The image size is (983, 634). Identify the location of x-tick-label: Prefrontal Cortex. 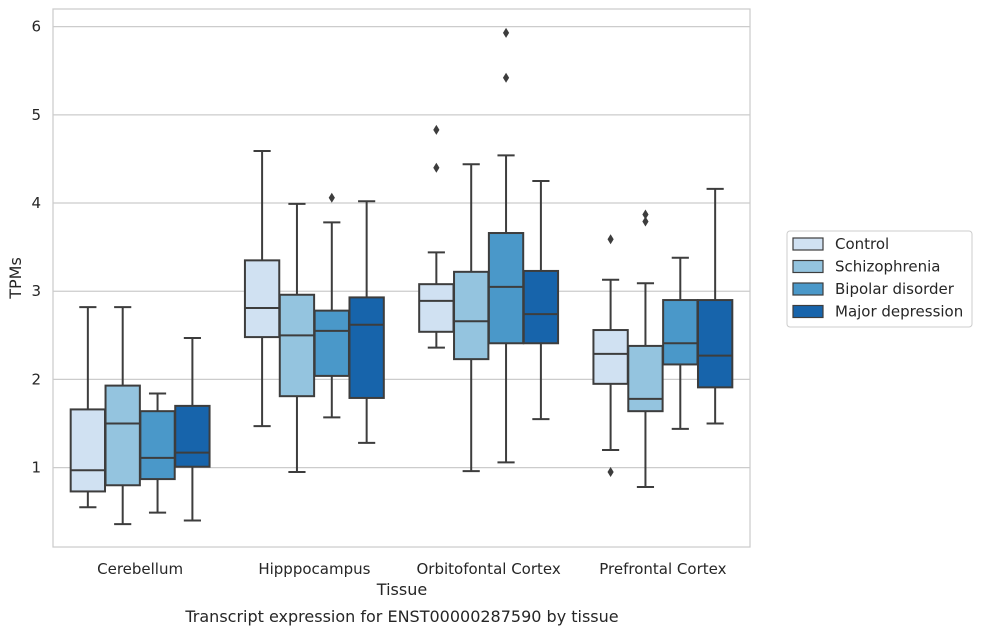
(662, 569).